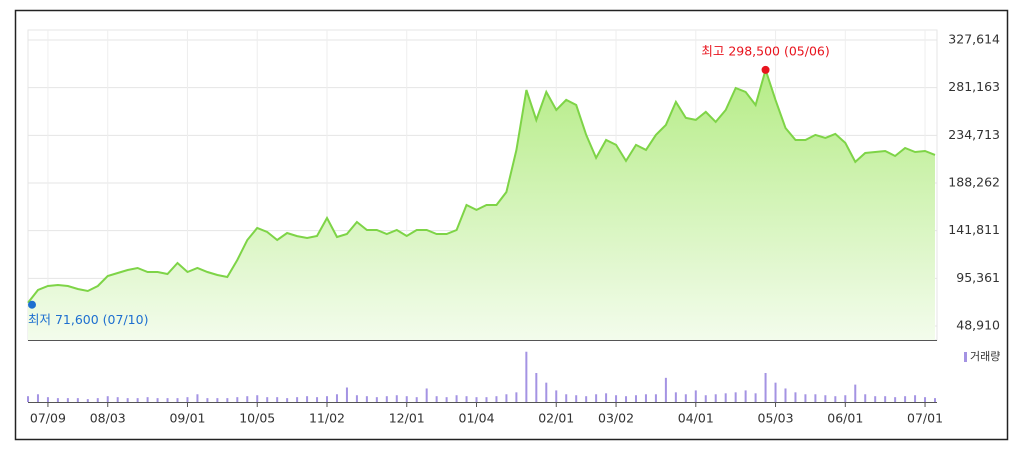 Image resolution: width=1024 pixels, height=453 pixels. I want to click on x-tick-label: 11/02, so click(327, 418).